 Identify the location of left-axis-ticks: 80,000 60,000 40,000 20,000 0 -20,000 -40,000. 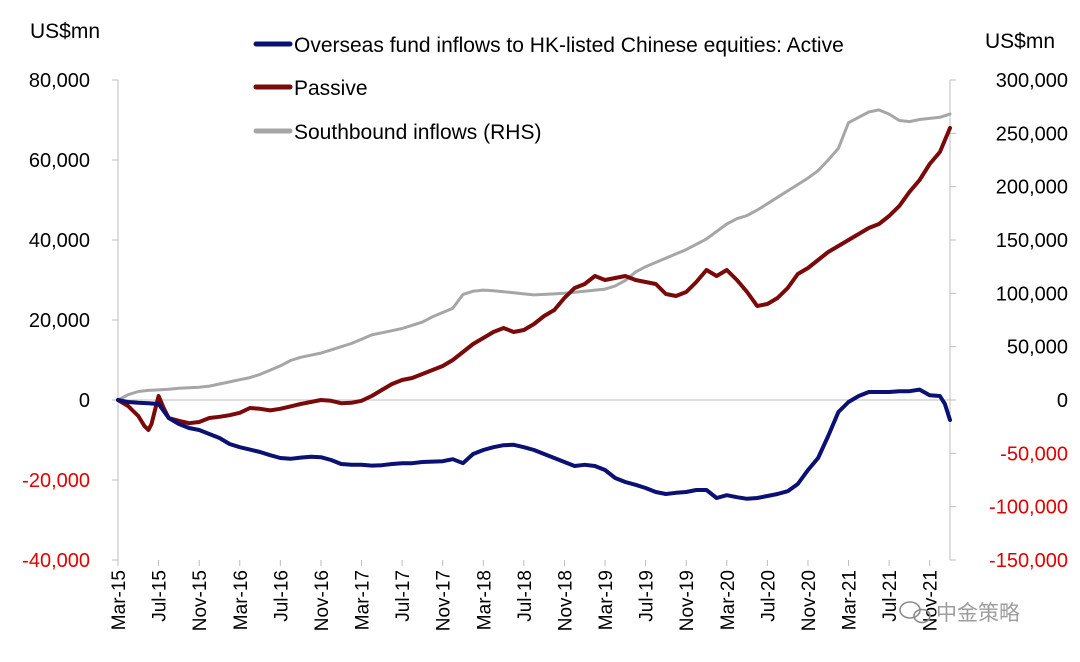
(70, 321).